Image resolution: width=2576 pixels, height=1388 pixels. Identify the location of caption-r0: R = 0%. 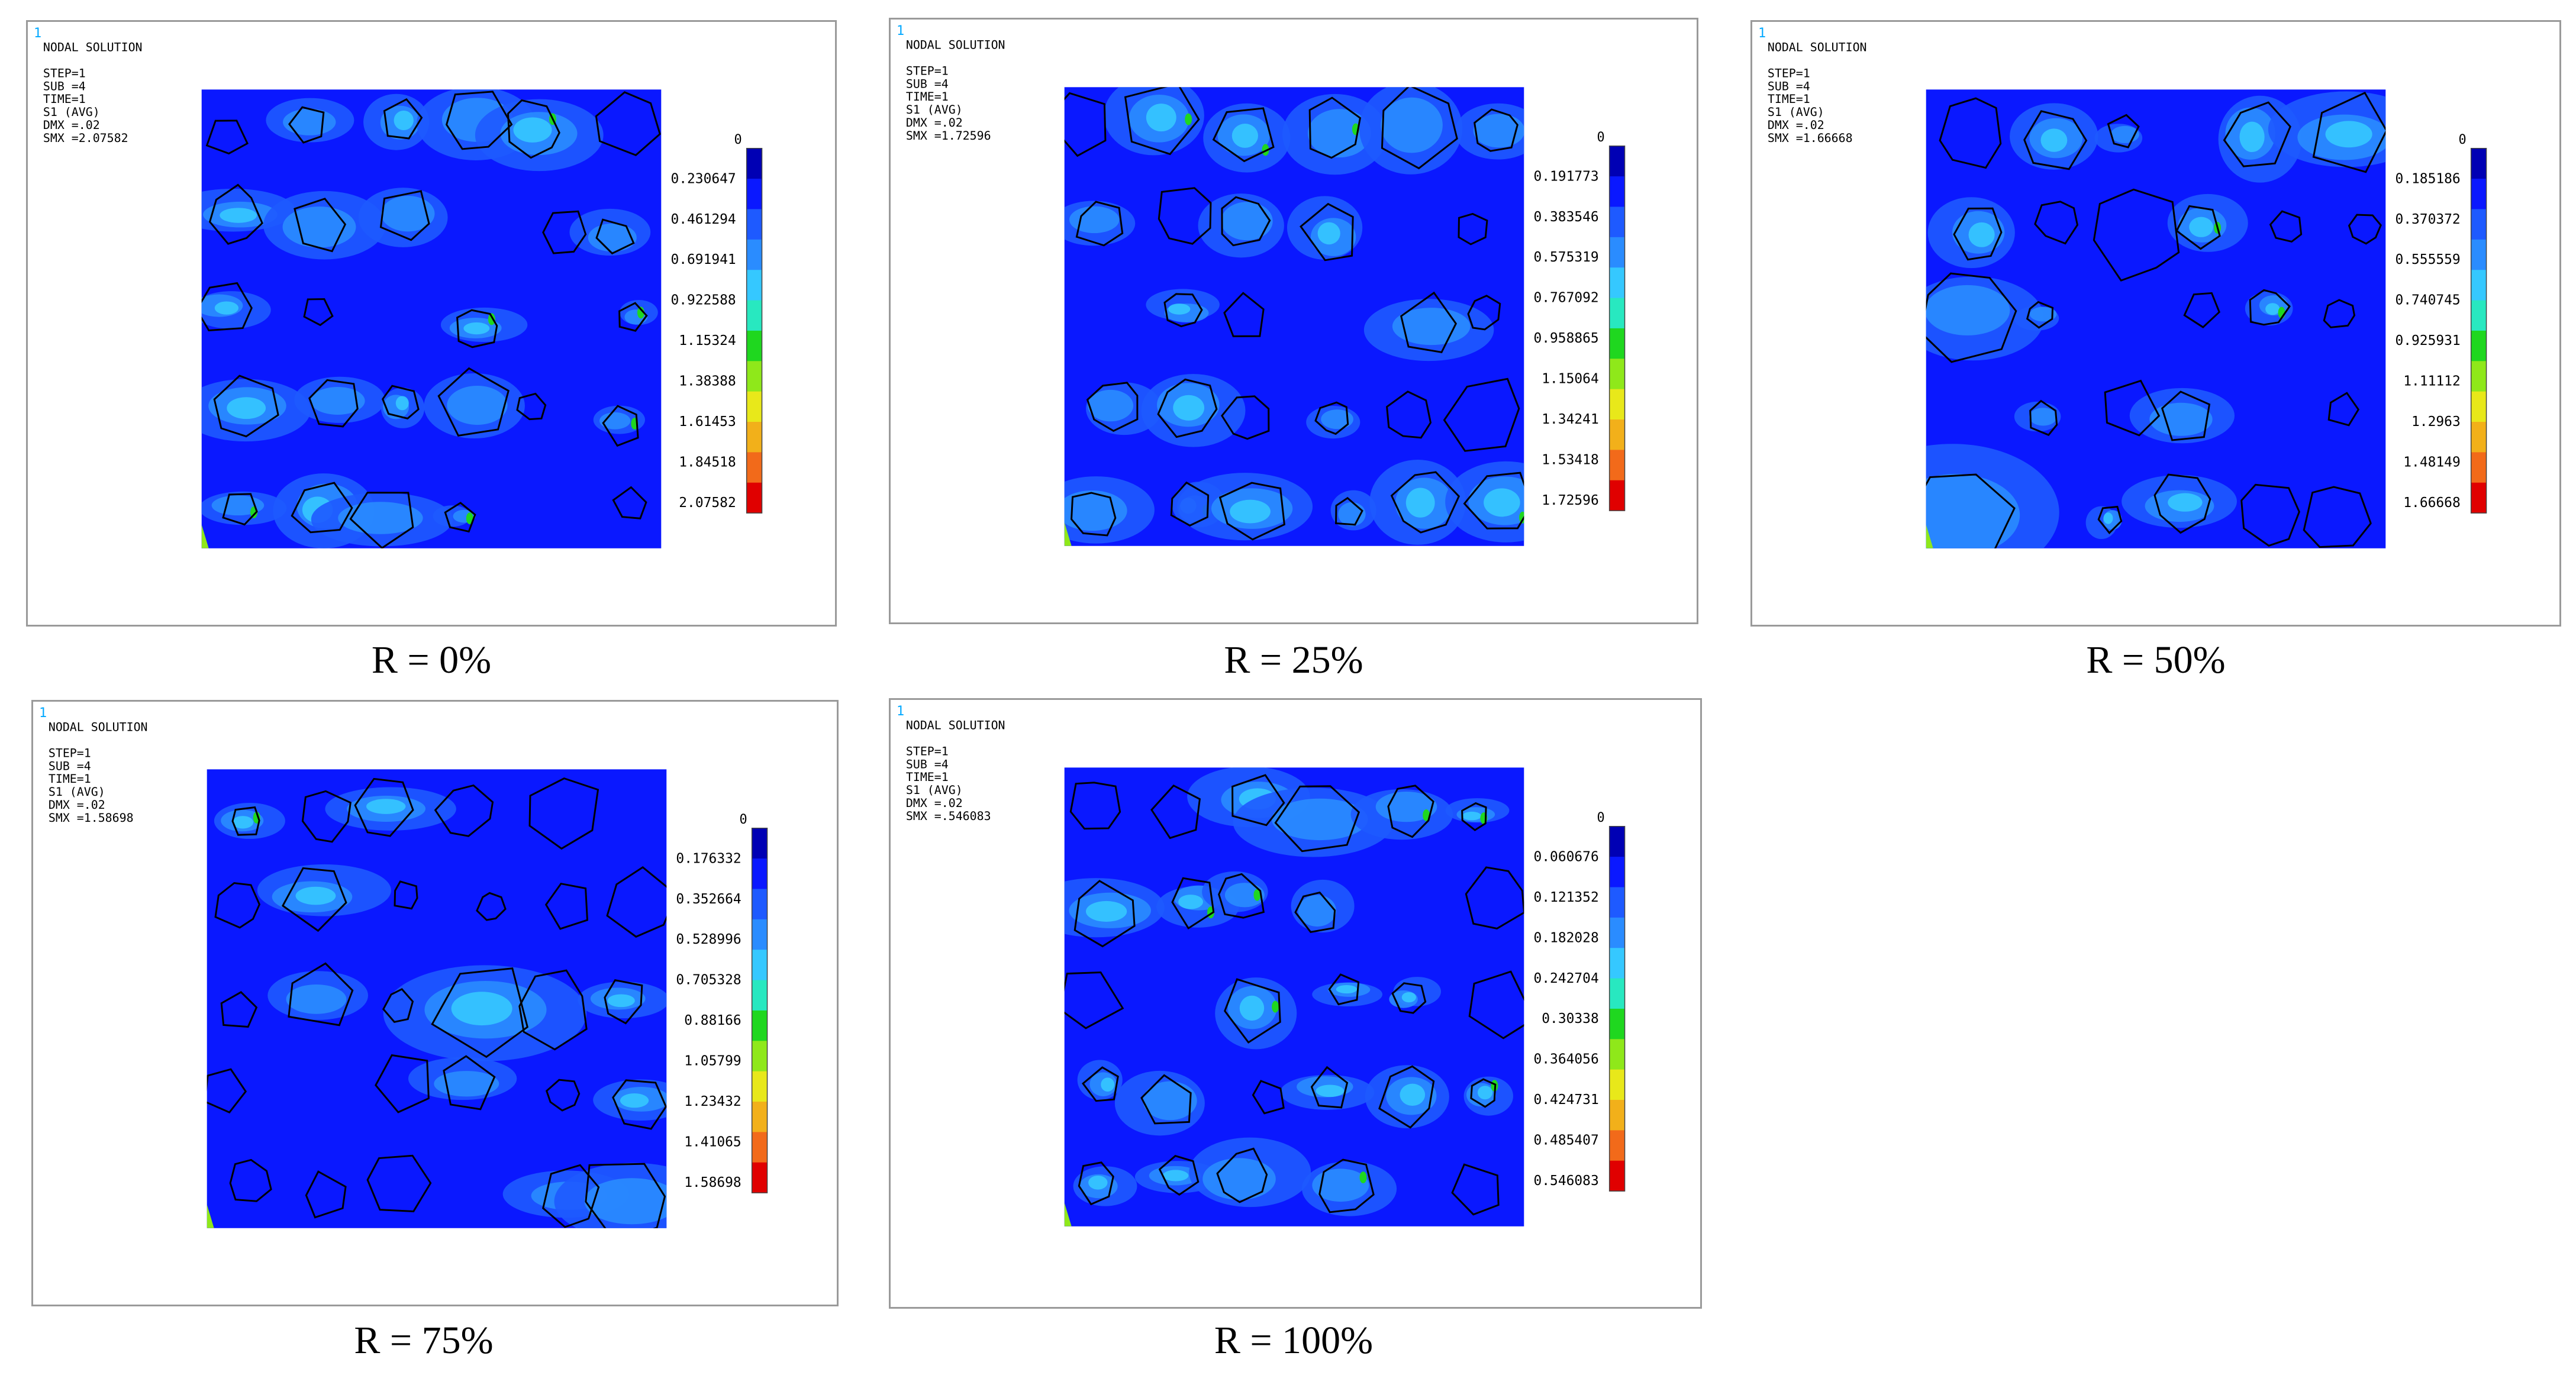
(431, 660).